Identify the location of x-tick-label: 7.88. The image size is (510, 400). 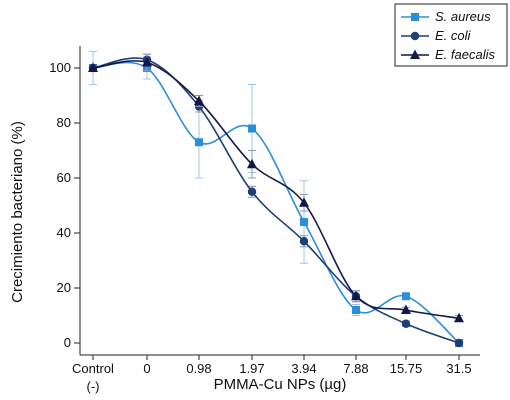
(355, 368).